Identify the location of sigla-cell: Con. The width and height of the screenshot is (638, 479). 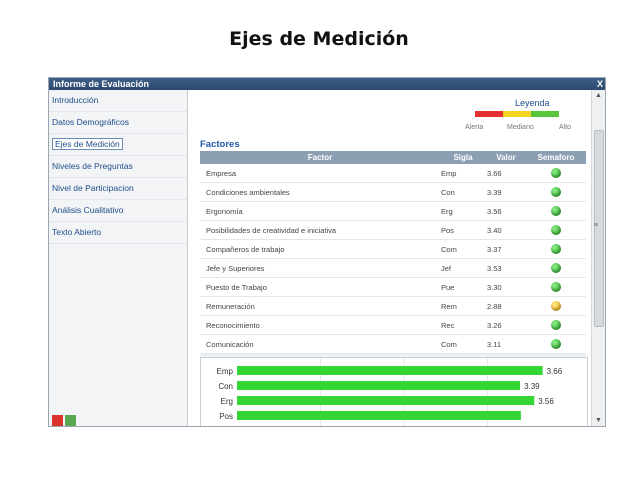
(463, 192).